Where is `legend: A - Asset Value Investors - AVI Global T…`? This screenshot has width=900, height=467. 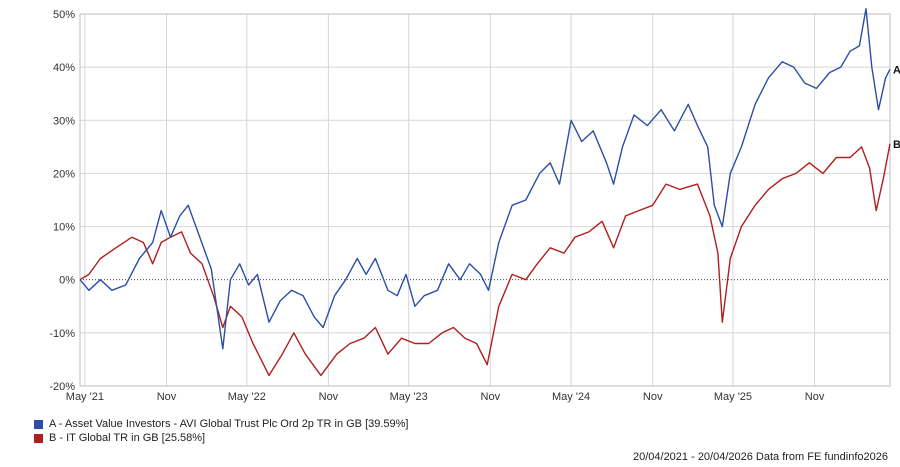
legend: A - Asset Value Investors - AVI Global T… is located at coordinates (221, 431).